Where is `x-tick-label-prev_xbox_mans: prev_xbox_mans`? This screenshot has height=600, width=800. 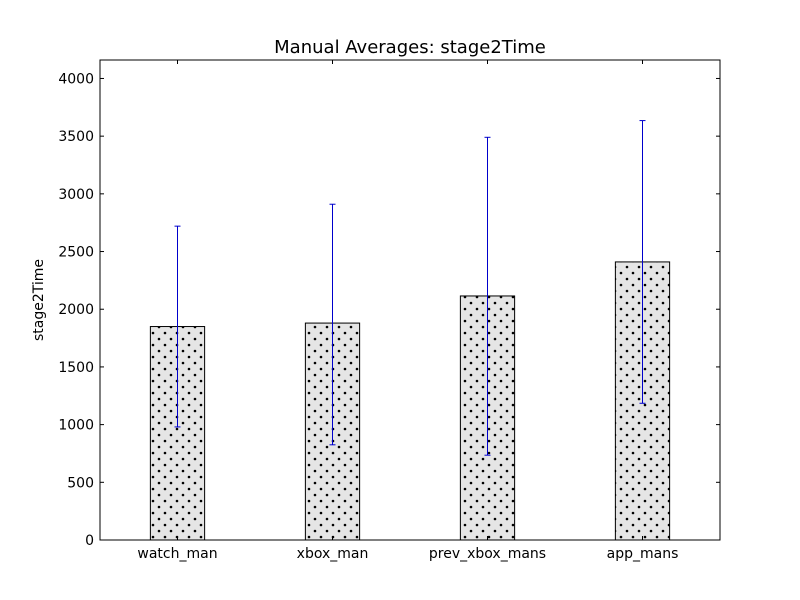
x-tick-label-prev_xbox_mans: prev_xbox_mans is located at coordinates (487, 554).